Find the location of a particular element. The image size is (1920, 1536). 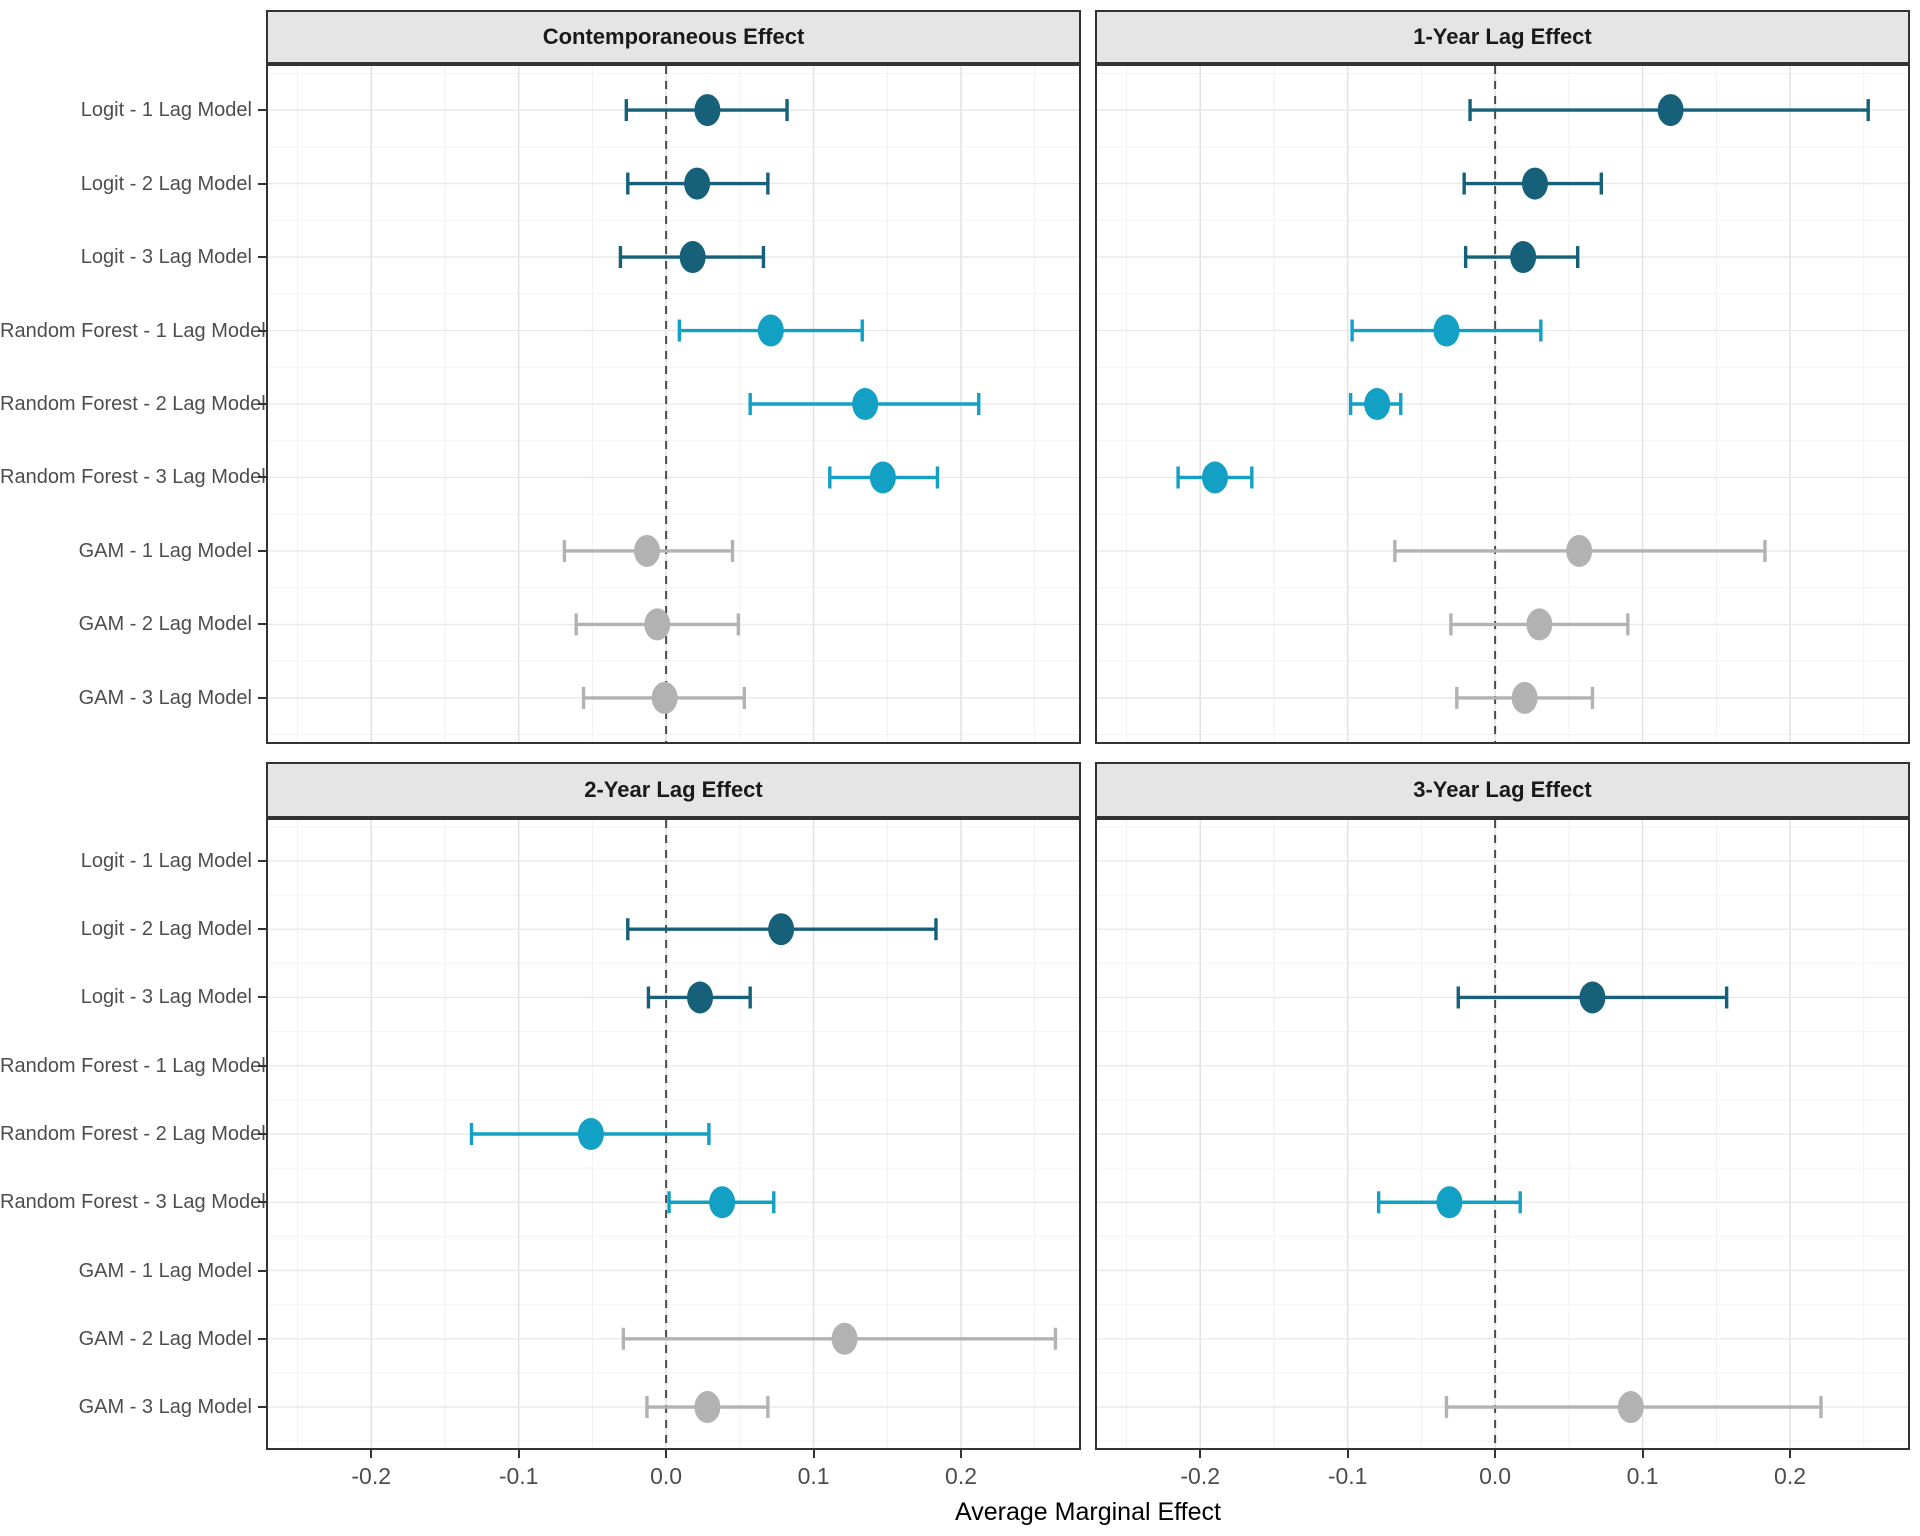

y-axis-label: Logit - 2 Lag Model is located at coordinates (166, 929).